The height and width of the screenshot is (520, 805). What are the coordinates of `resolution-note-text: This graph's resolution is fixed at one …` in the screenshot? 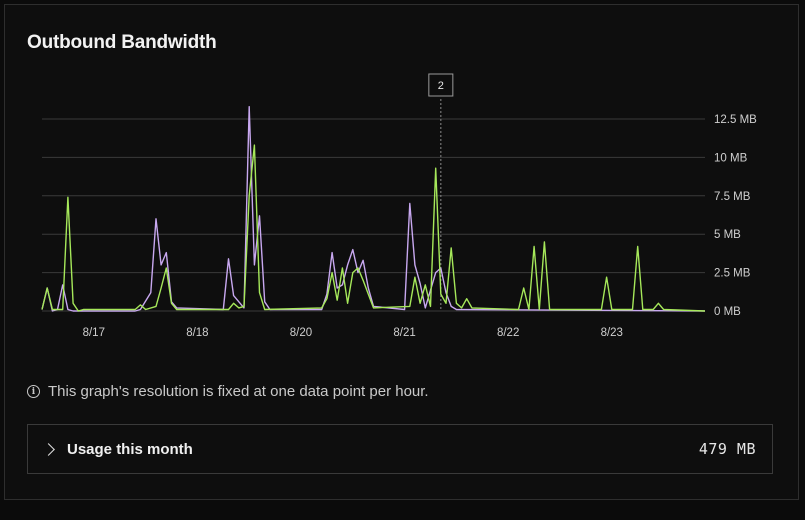 It's located at (238, 391).